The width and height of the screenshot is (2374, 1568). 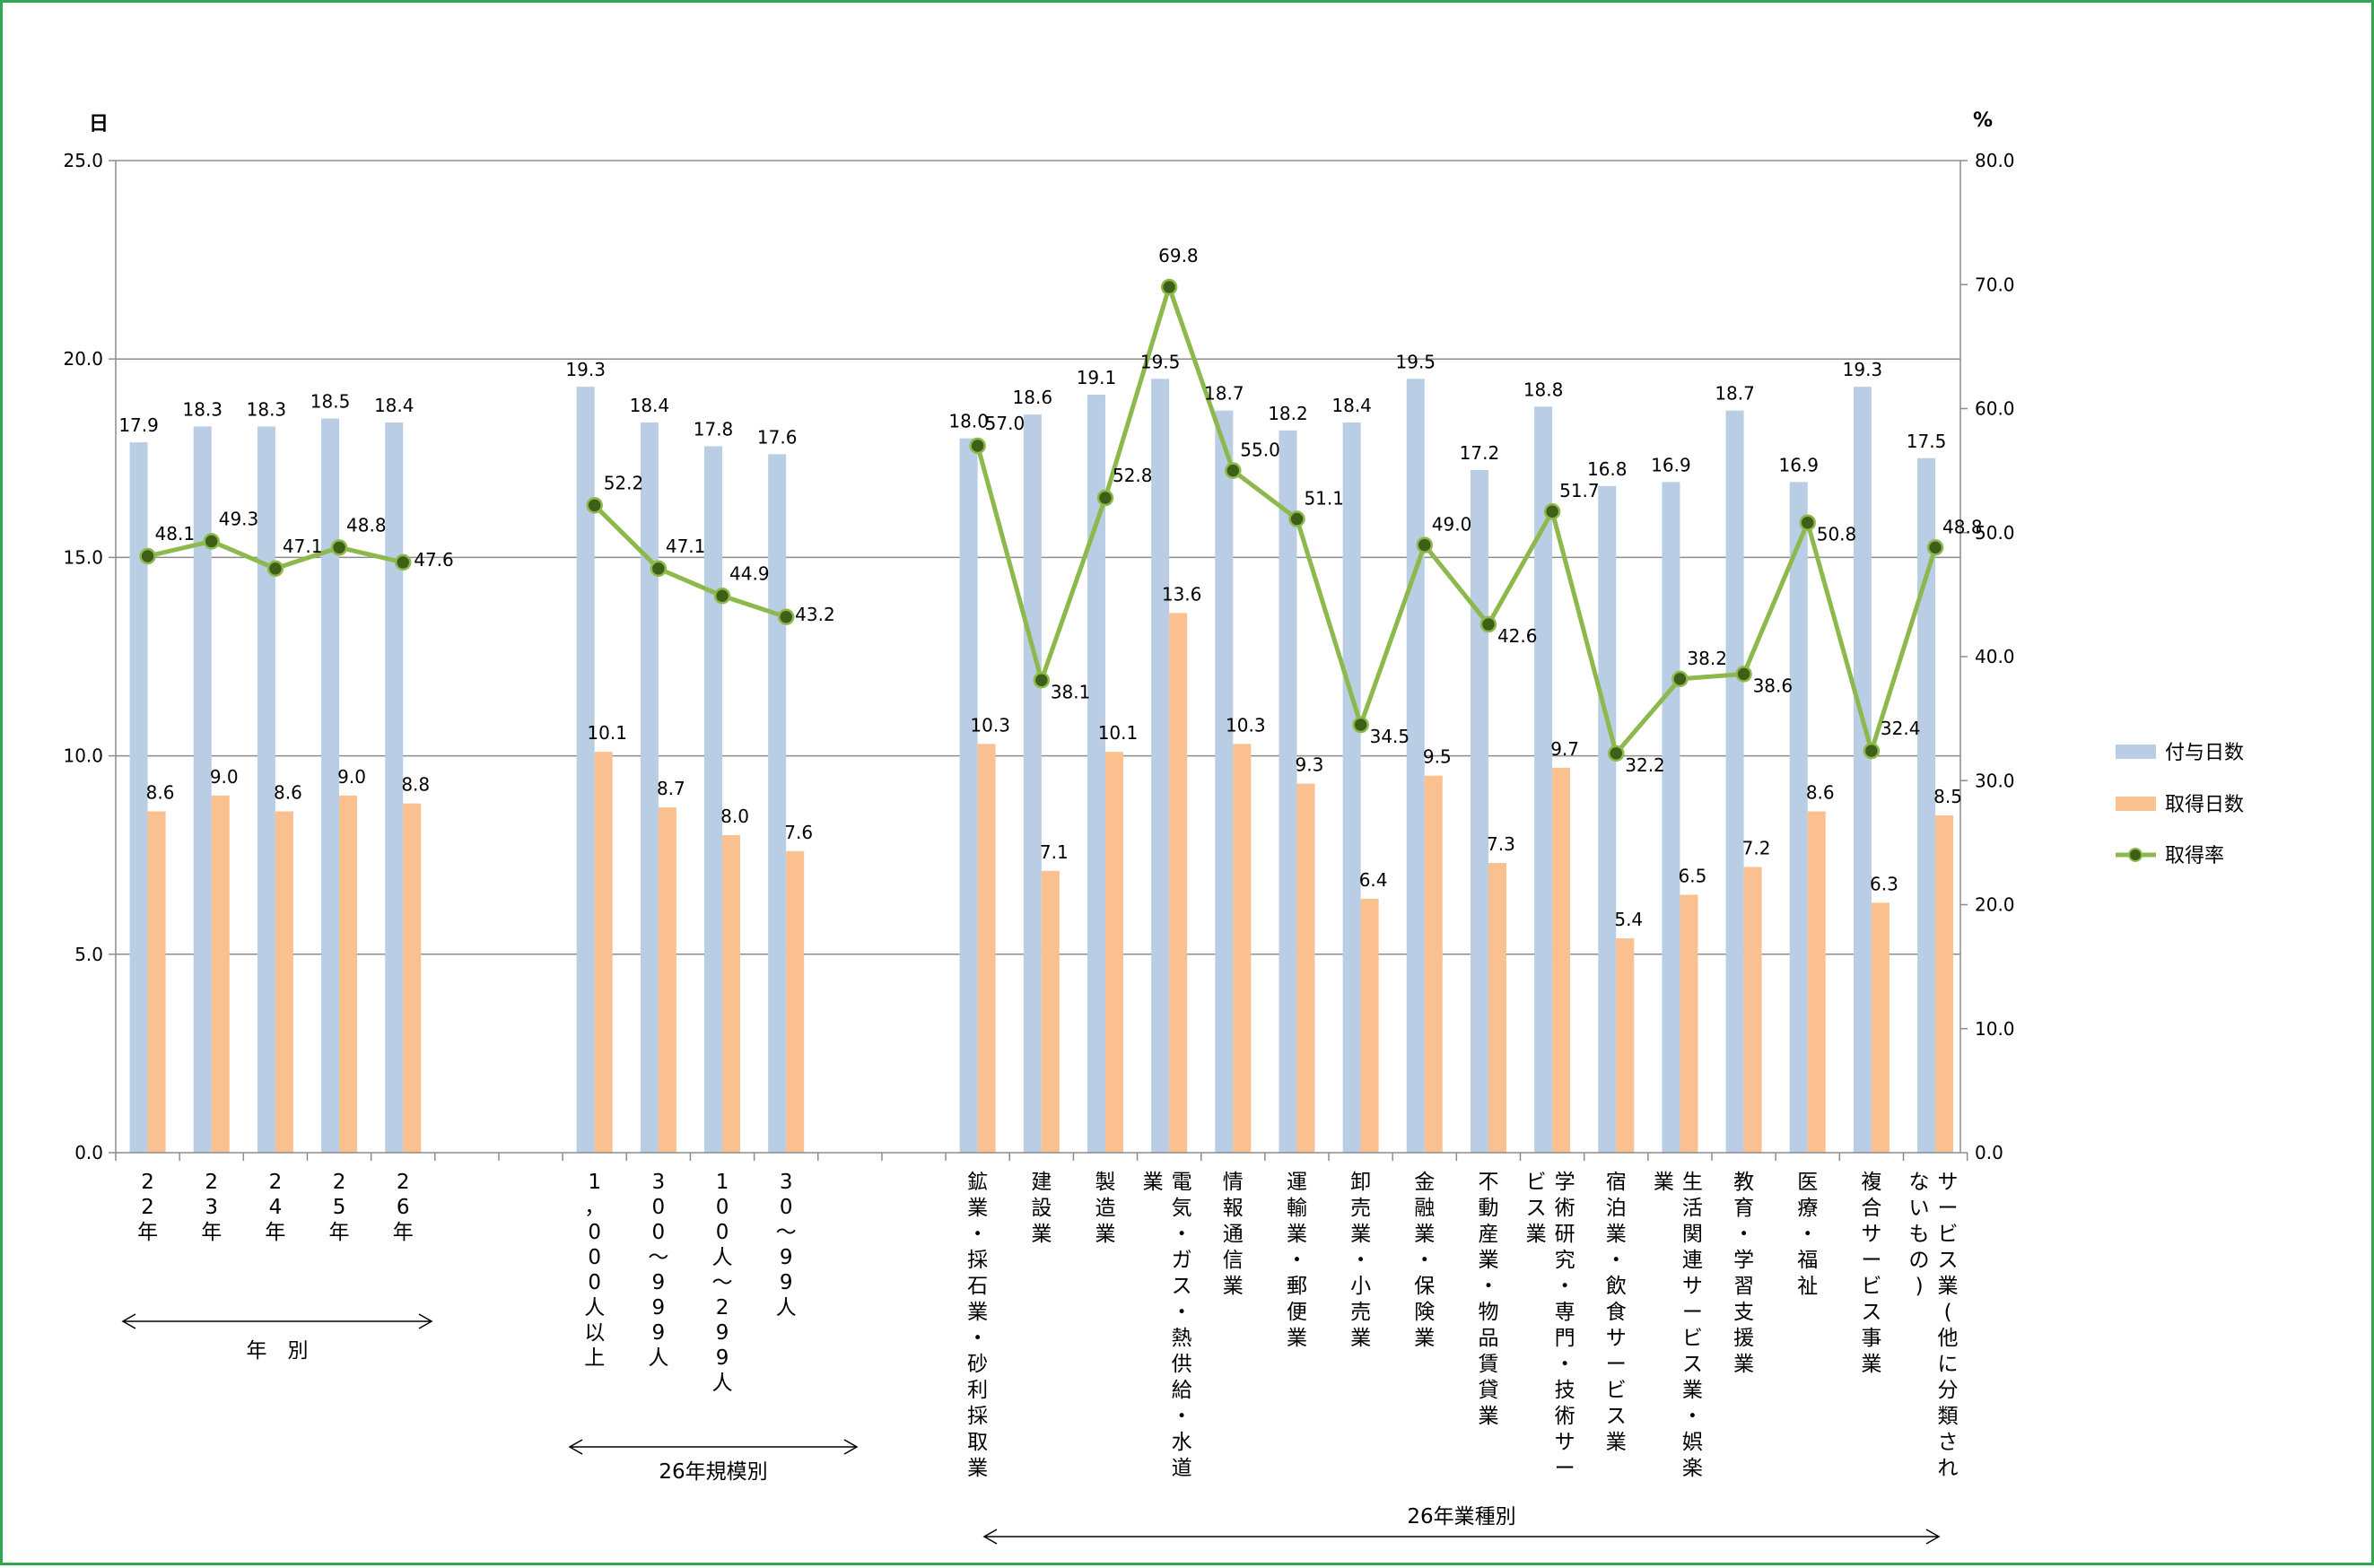 I want to click on taken-days-label: 8.7, so click(x=671, y=789).